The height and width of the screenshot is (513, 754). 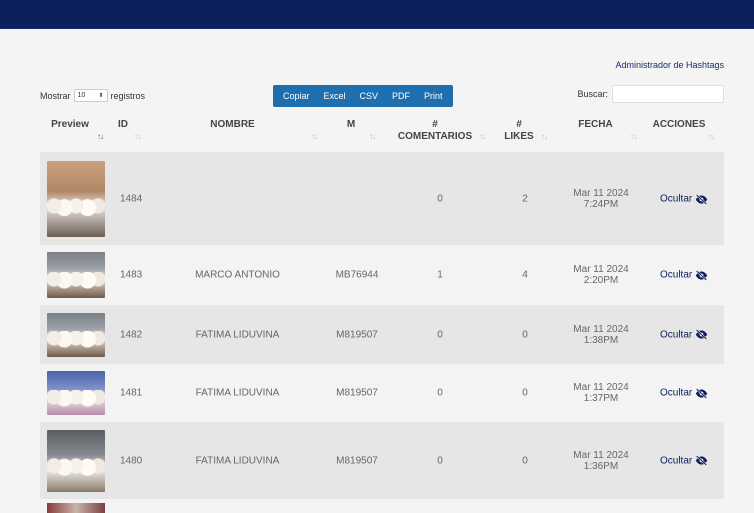 I want to click on show-label: Mostrar, so click(x=55, y=95).